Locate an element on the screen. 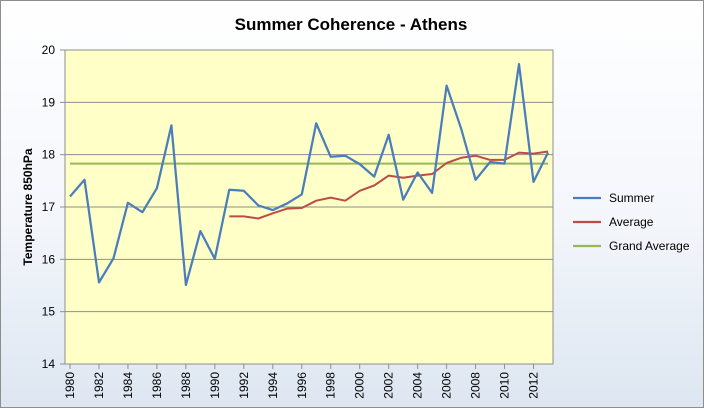 The image size is (704, 409). y-tick-label: 17 is located at coordinates (49, 207).